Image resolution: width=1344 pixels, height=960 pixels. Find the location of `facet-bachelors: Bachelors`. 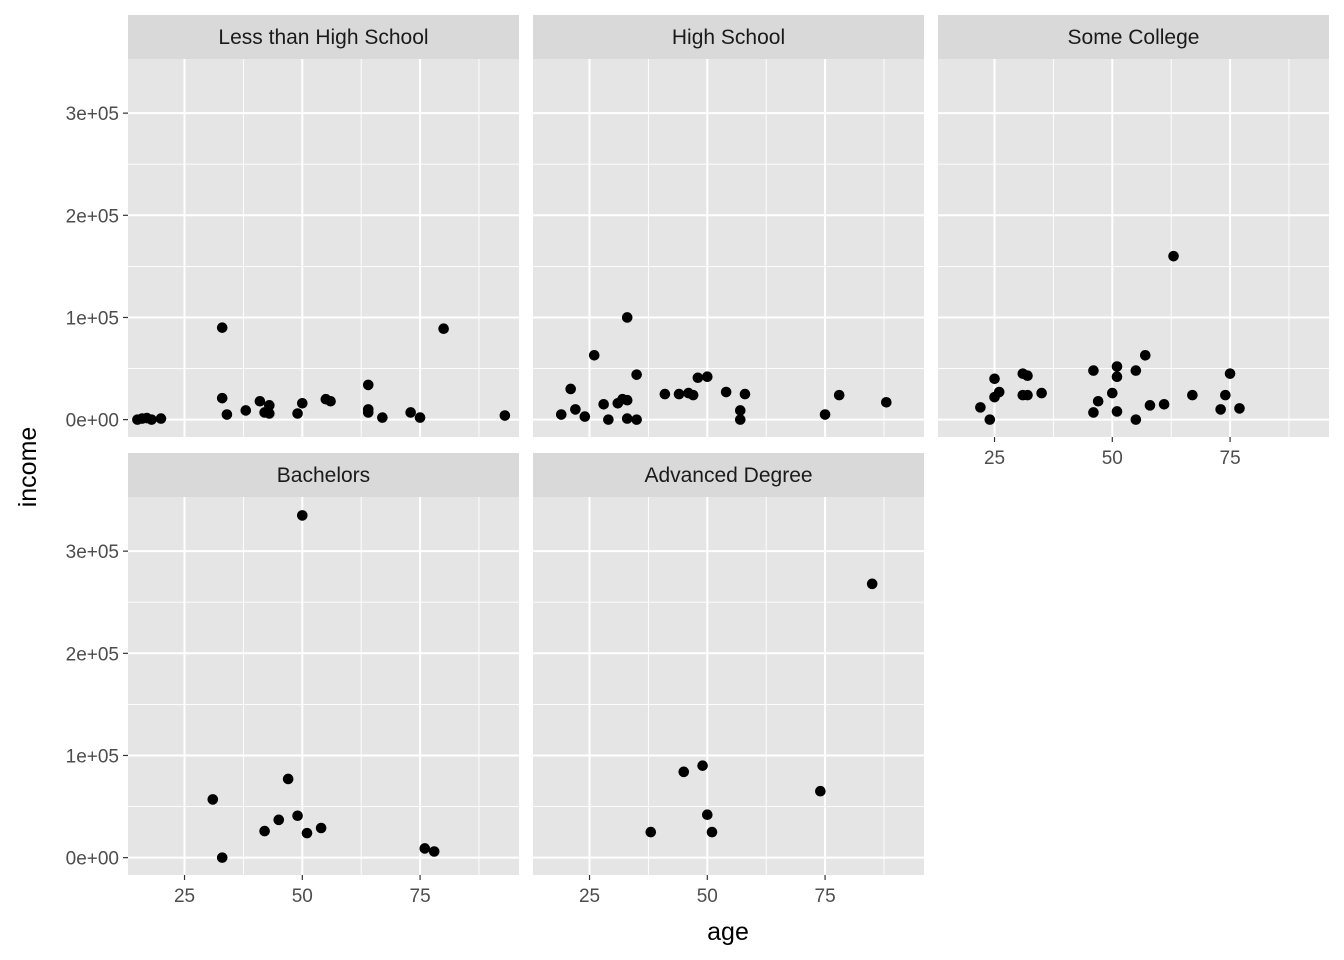

facet-bachelors: Bachelors is located at coordinates (323, 664).